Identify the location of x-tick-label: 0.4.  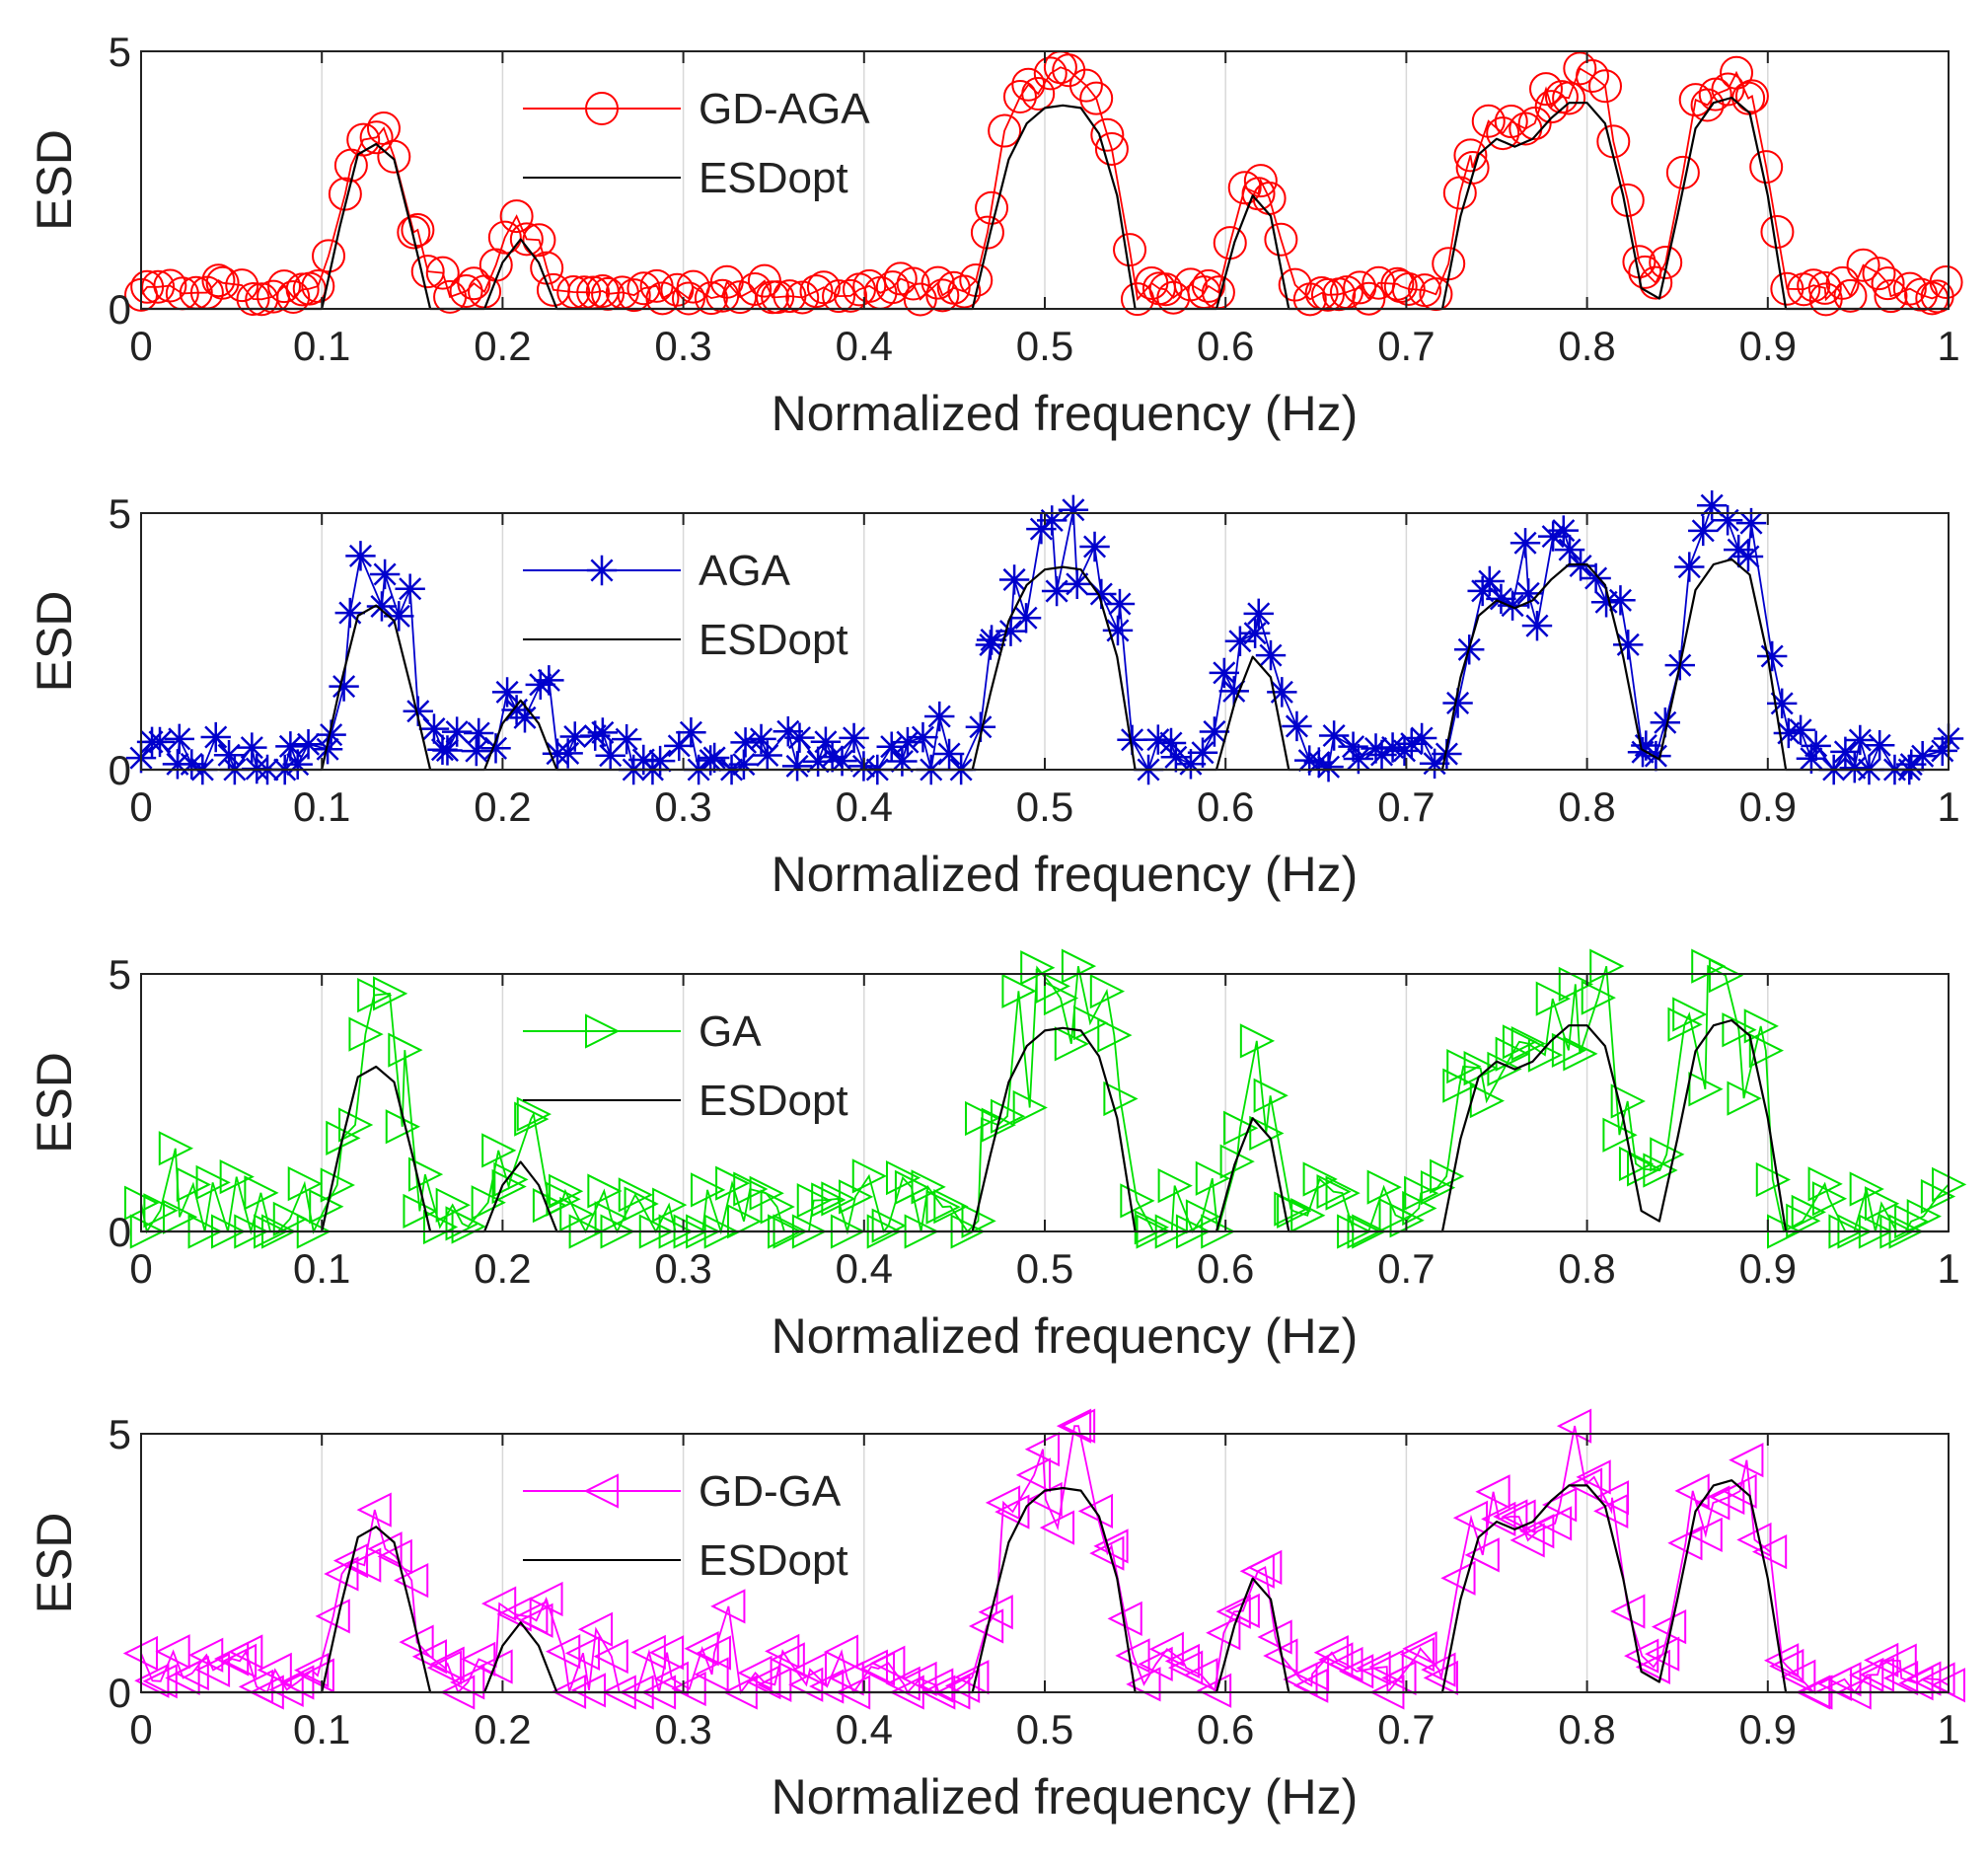
(865, 346).